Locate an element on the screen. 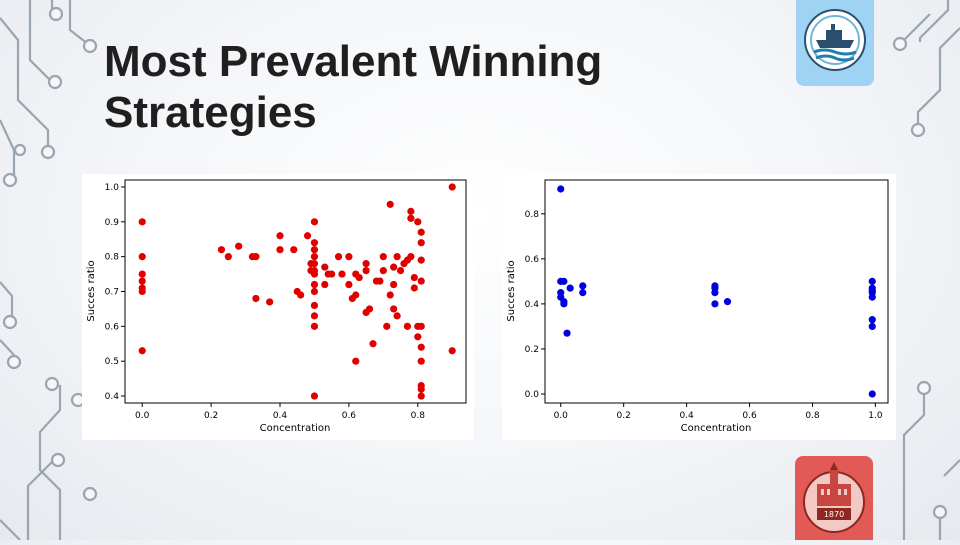 The height and width of the screenshot is (545, 960). slide-title: Most Prevalent Winning Strategies is located at coordinates (404, 87).